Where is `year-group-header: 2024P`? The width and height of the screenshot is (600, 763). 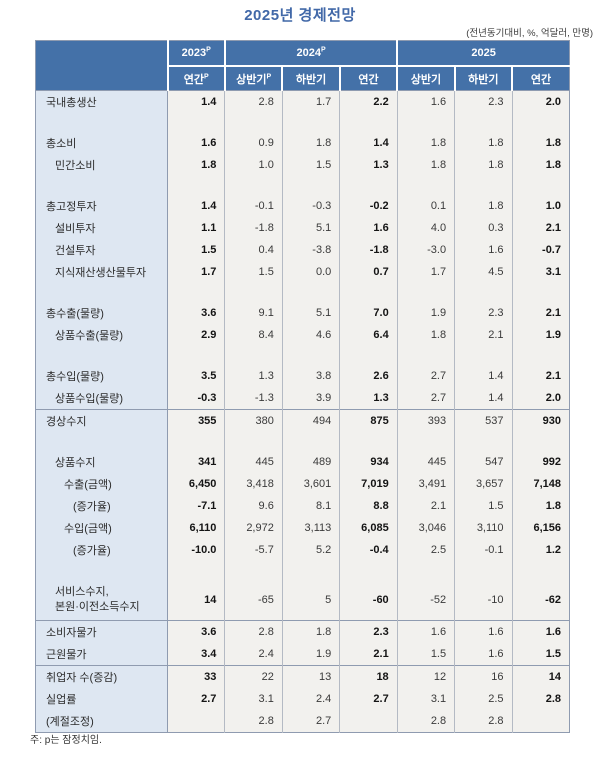
year-group-header: 2024P is located at coordinates (310, 53).